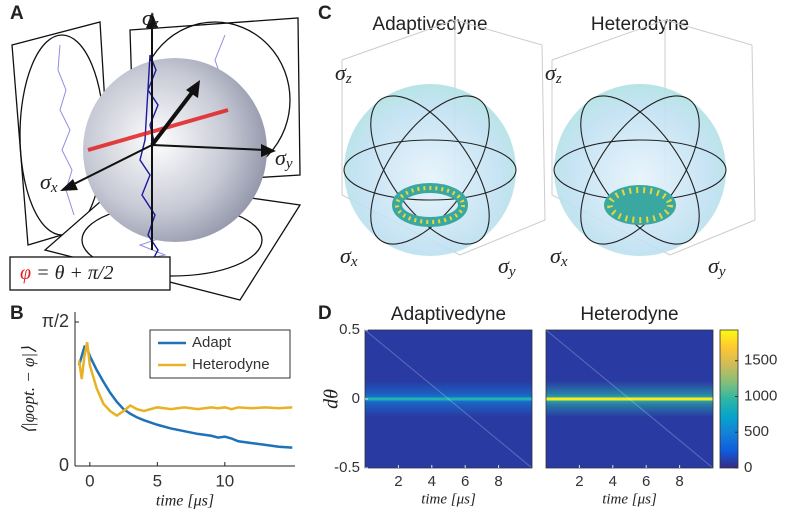 This screenshot has width=785, height=513. I want to click on formula-box, so click(90, 273).